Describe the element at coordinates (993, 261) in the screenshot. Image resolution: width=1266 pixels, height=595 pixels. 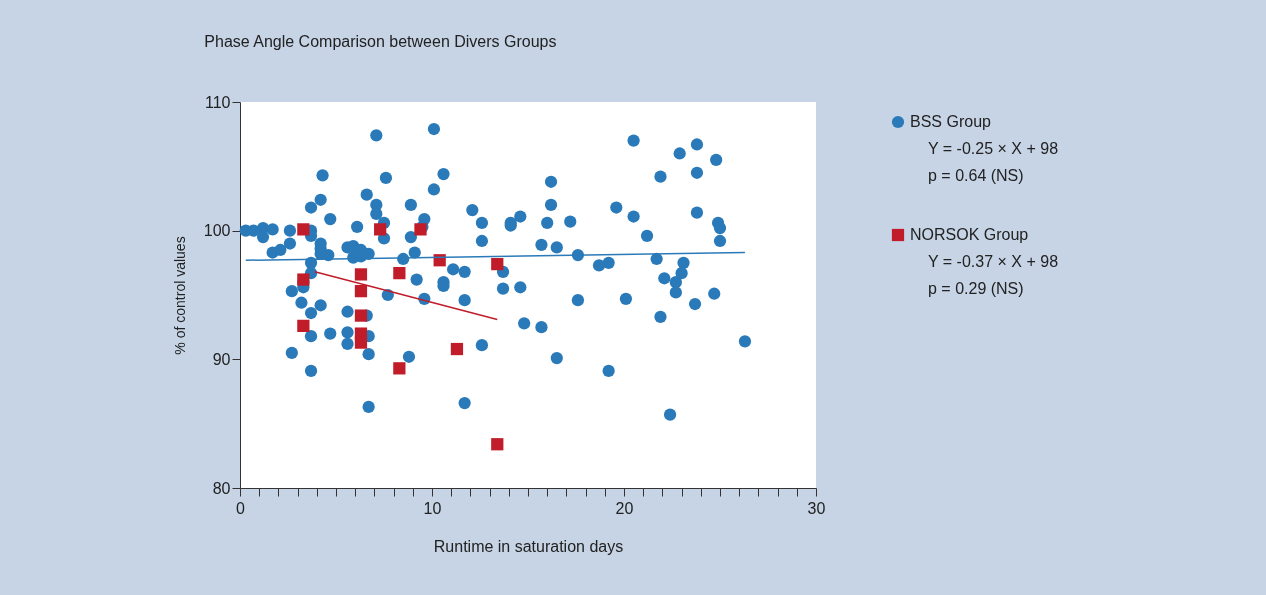
I see `text: Y = -0.37 × X + 98` at that location.